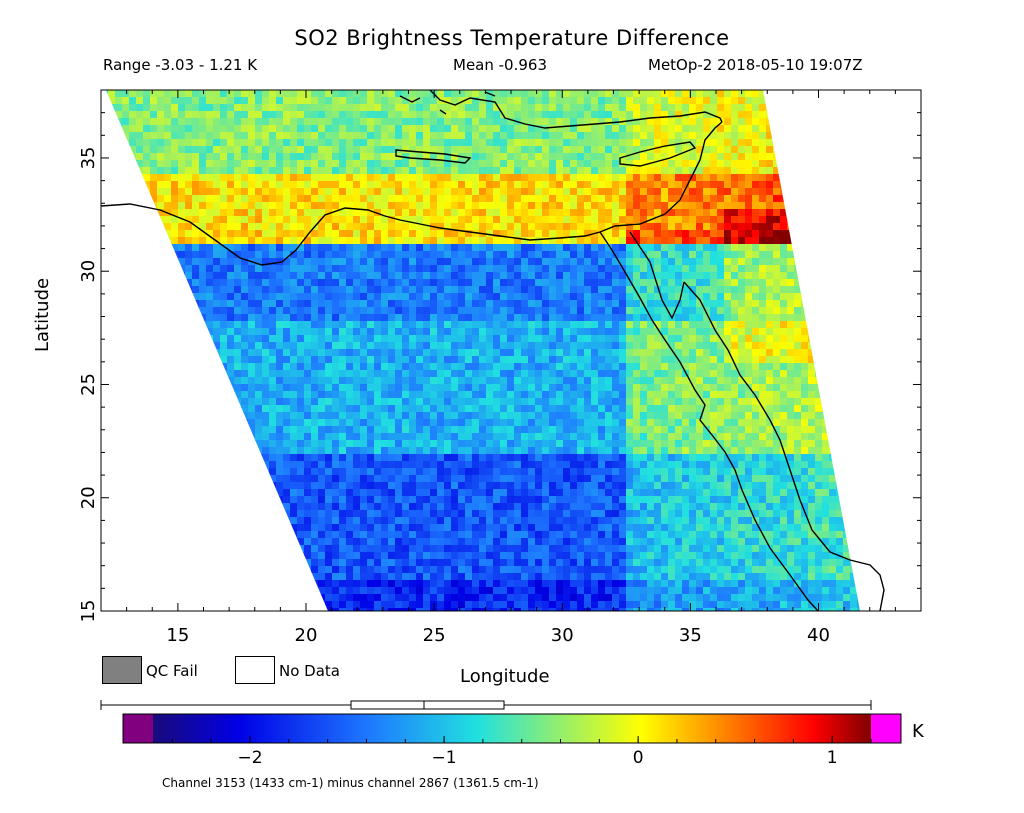 The height and width of the screenshot is (813, 1024). I want to click on red-sea-west-coast, so click(709, 421).